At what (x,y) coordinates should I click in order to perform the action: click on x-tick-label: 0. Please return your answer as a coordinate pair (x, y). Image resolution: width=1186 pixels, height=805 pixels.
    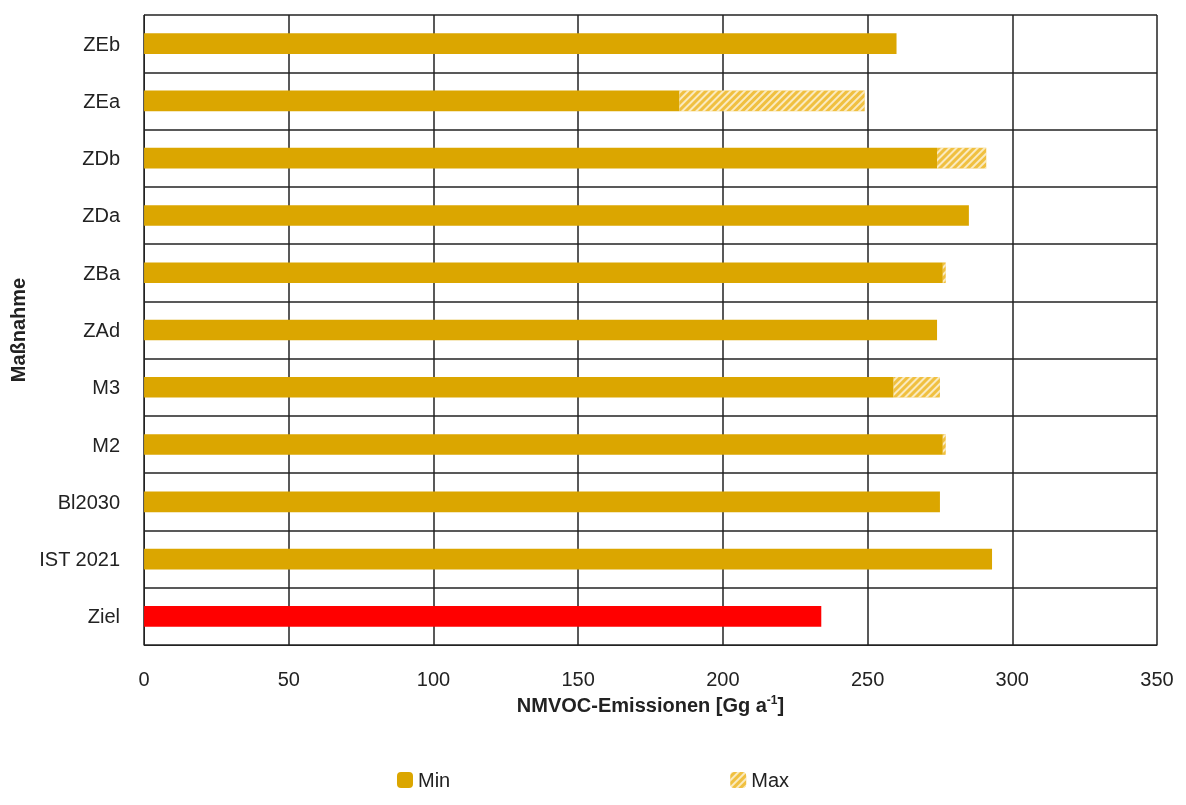
    Looking at the image, I should click on (144, 679).